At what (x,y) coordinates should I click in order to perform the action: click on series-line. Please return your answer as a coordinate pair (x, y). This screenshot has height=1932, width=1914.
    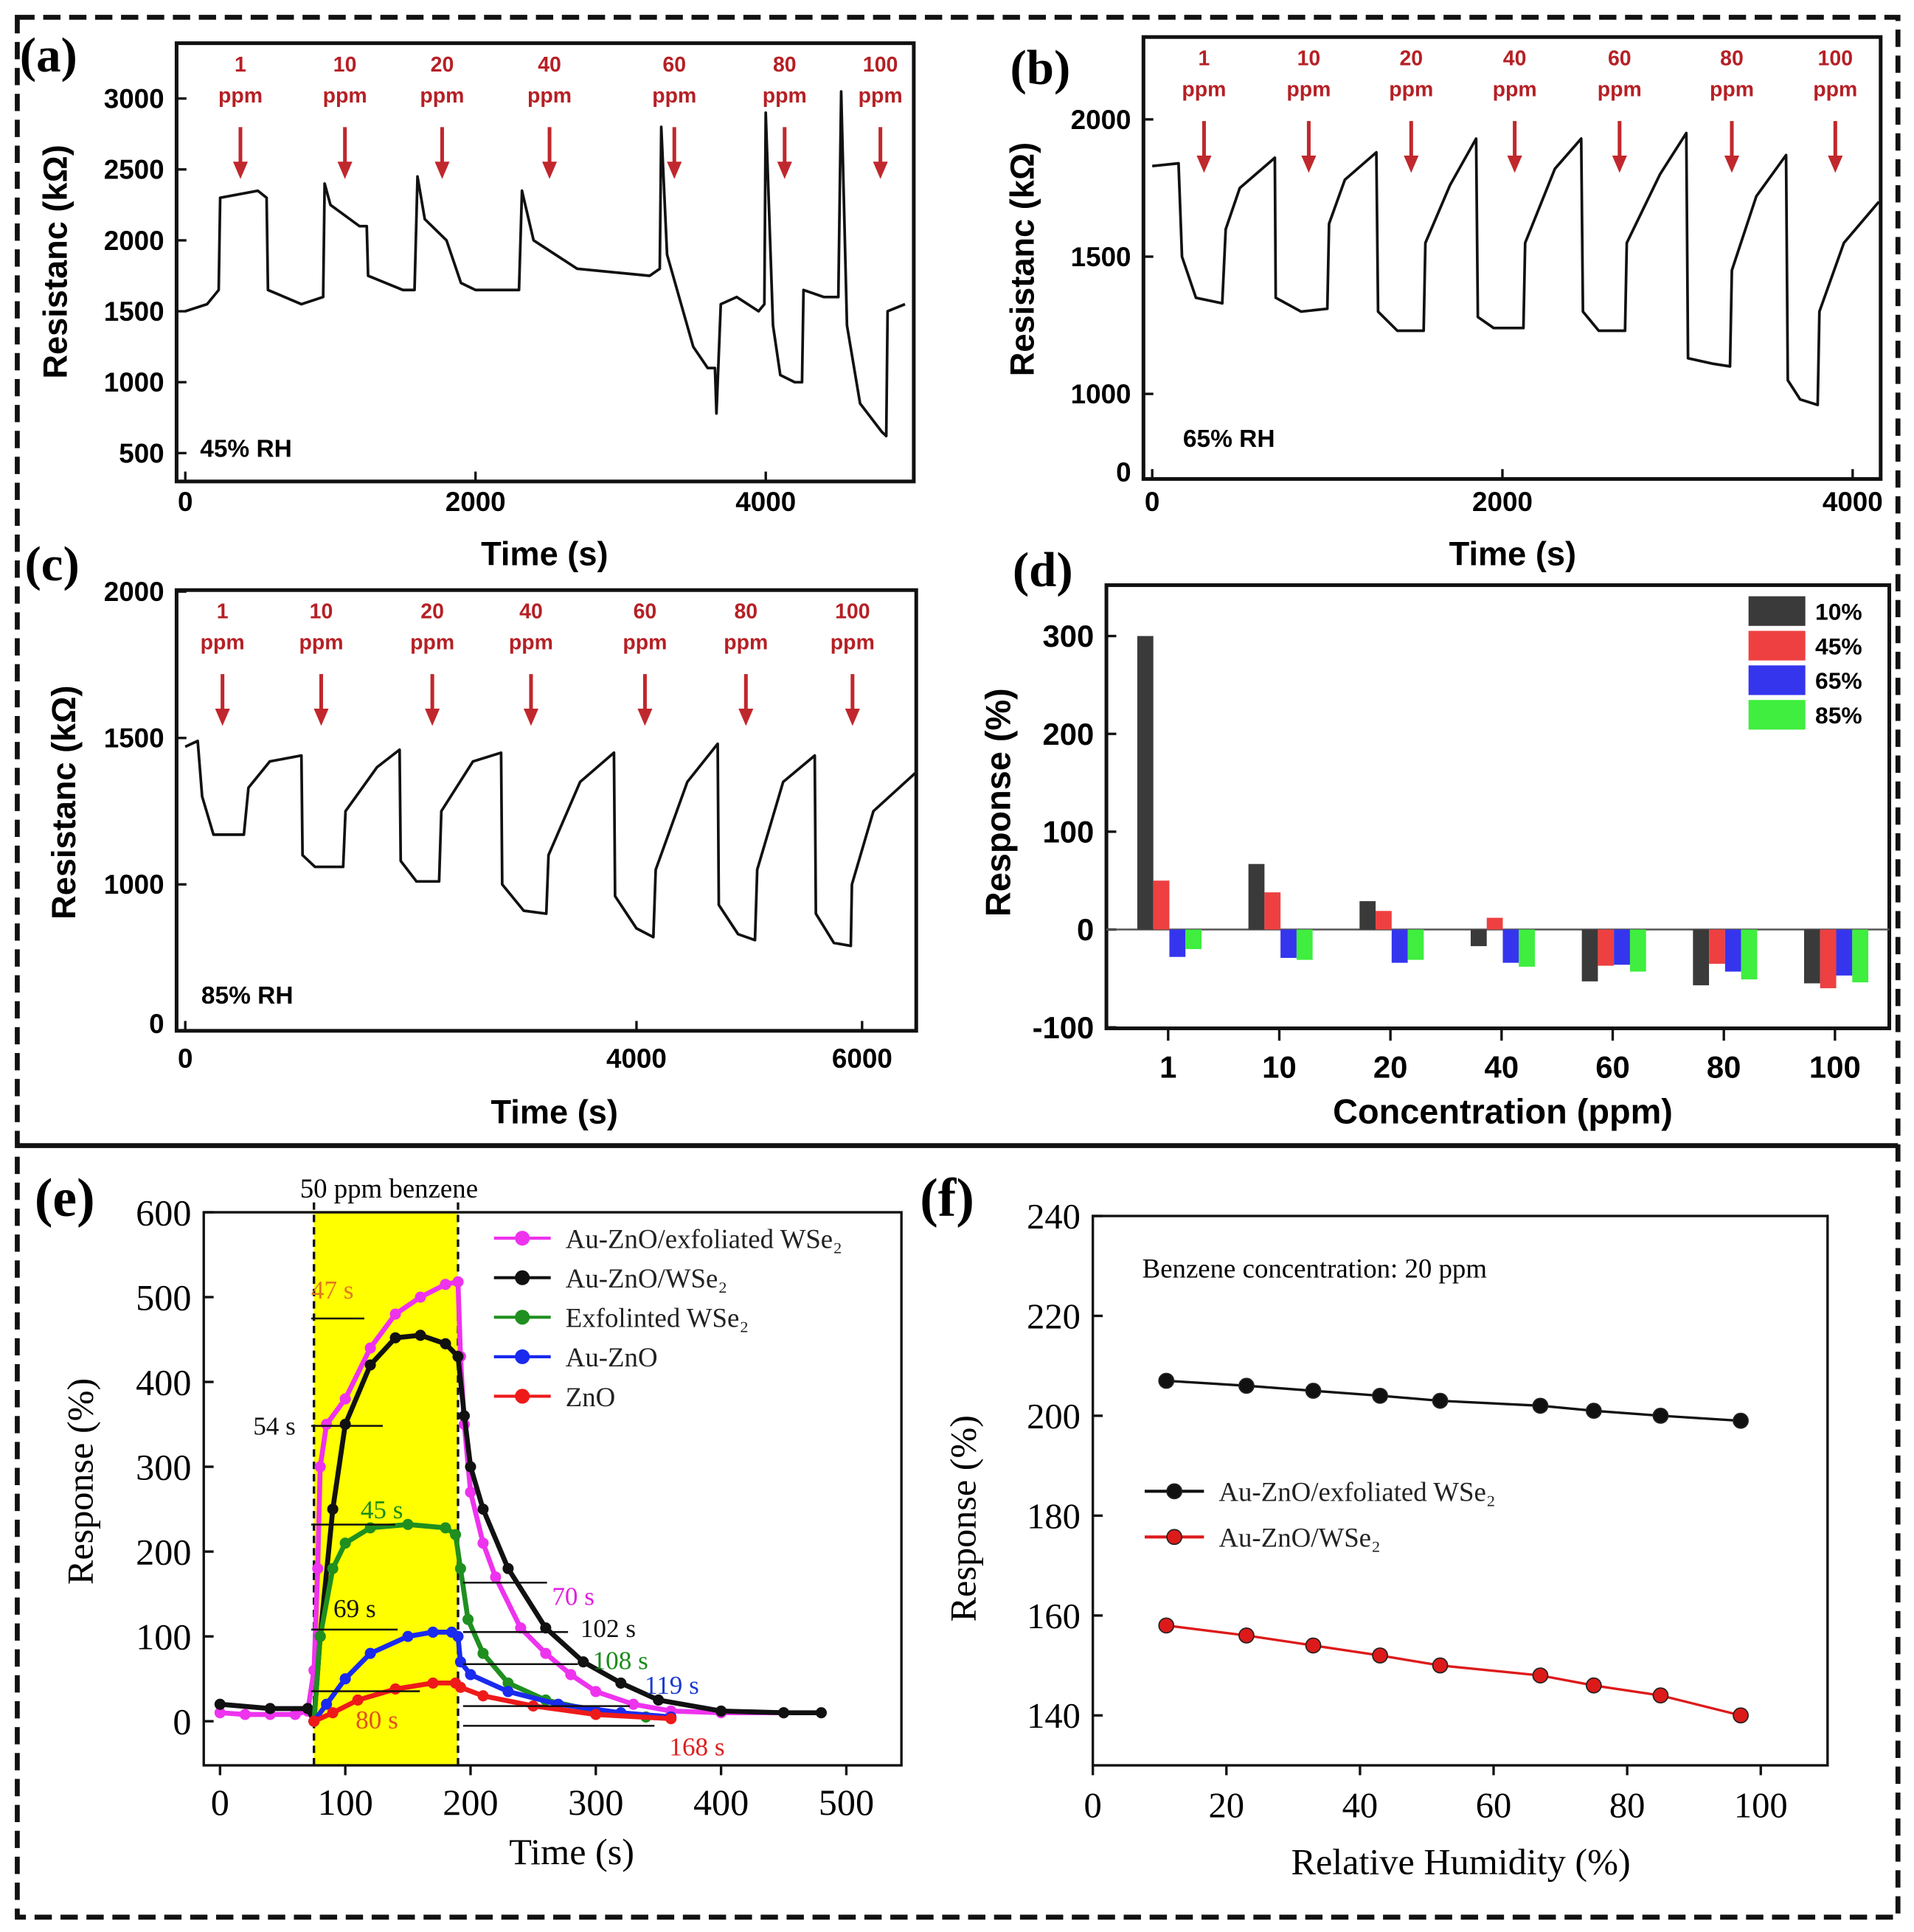
    Looking at the image, I should click on (1516, 268).